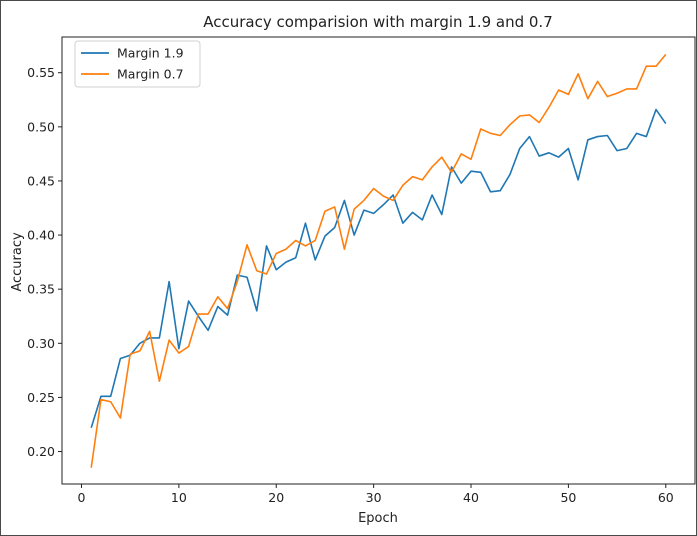  I want to click on x-tick-label: 20, so click(276, 497).